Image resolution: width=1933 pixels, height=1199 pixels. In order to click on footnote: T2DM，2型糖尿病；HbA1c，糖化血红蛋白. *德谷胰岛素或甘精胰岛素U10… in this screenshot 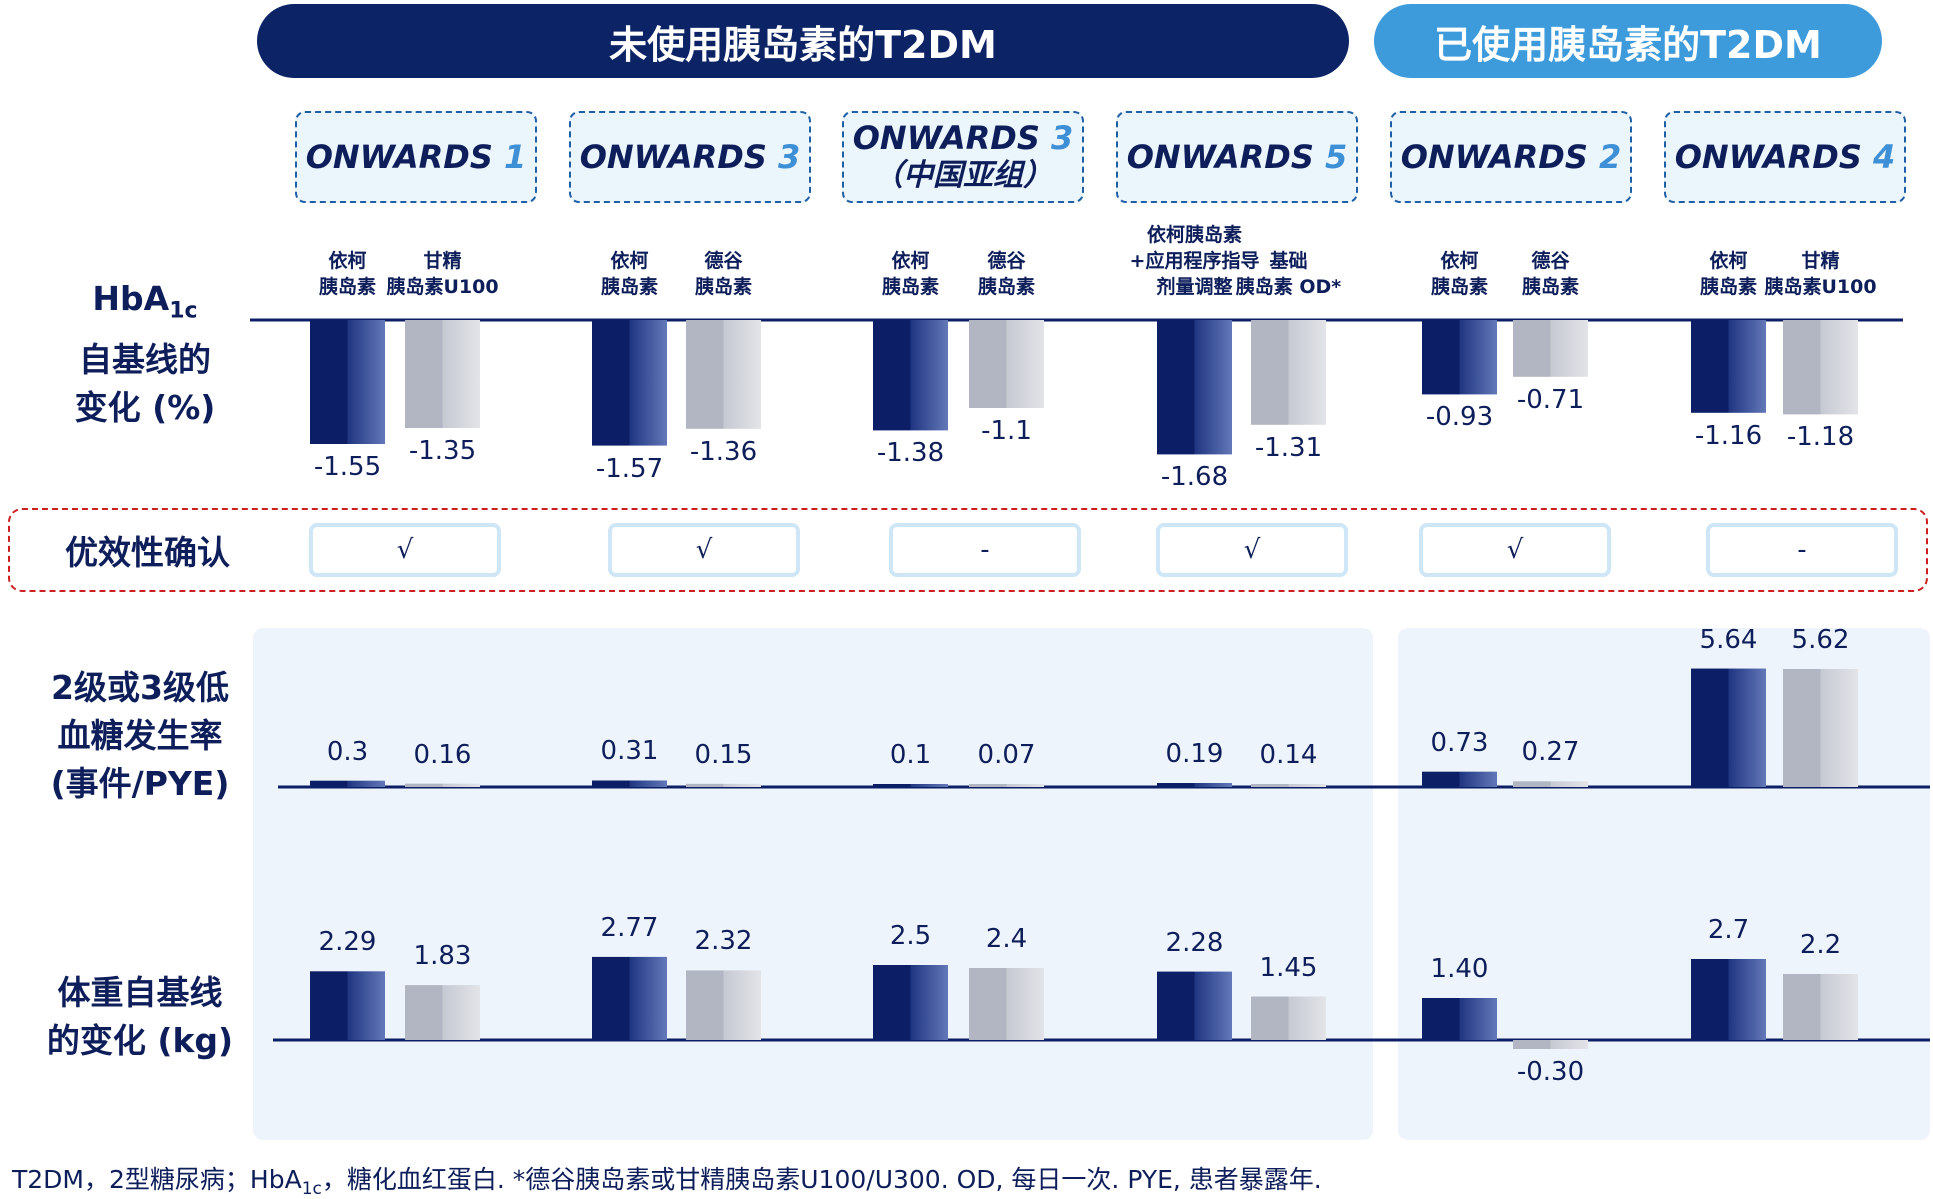, I will do `click(667, 1182)`.